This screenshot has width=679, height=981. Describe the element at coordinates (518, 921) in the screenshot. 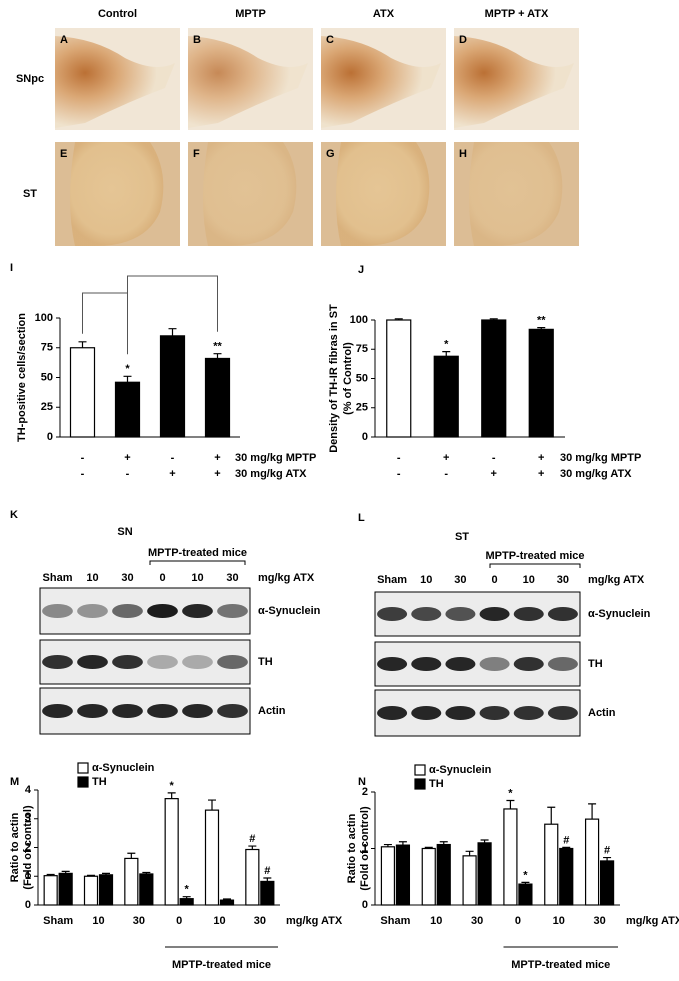

I see `x-tick-label: 0` at that location.